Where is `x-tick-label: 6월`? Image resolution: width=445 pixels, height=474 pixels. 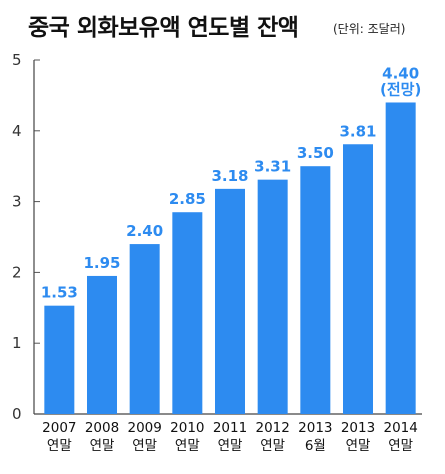
x-tick-label: 6월 is located at coordinates (315, 446).